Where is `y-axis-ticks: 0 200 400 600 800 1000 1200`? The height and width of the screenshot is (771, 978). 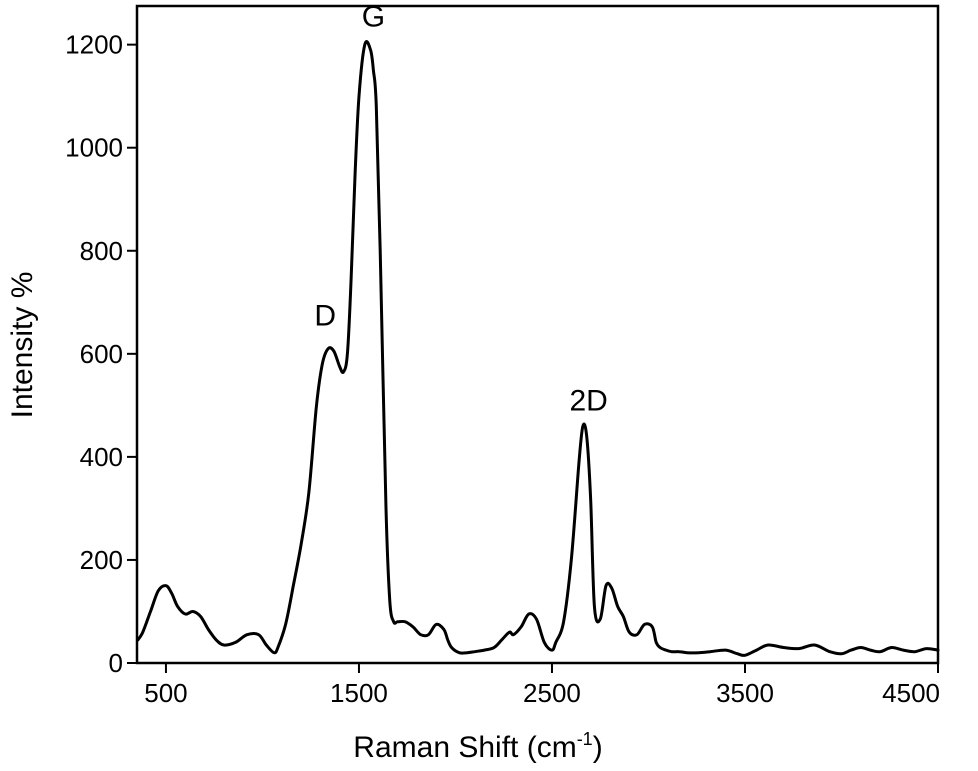
y-axis-ticks: 0 200 400 600 800 1000 1200 is located at coordinates (101, 354).